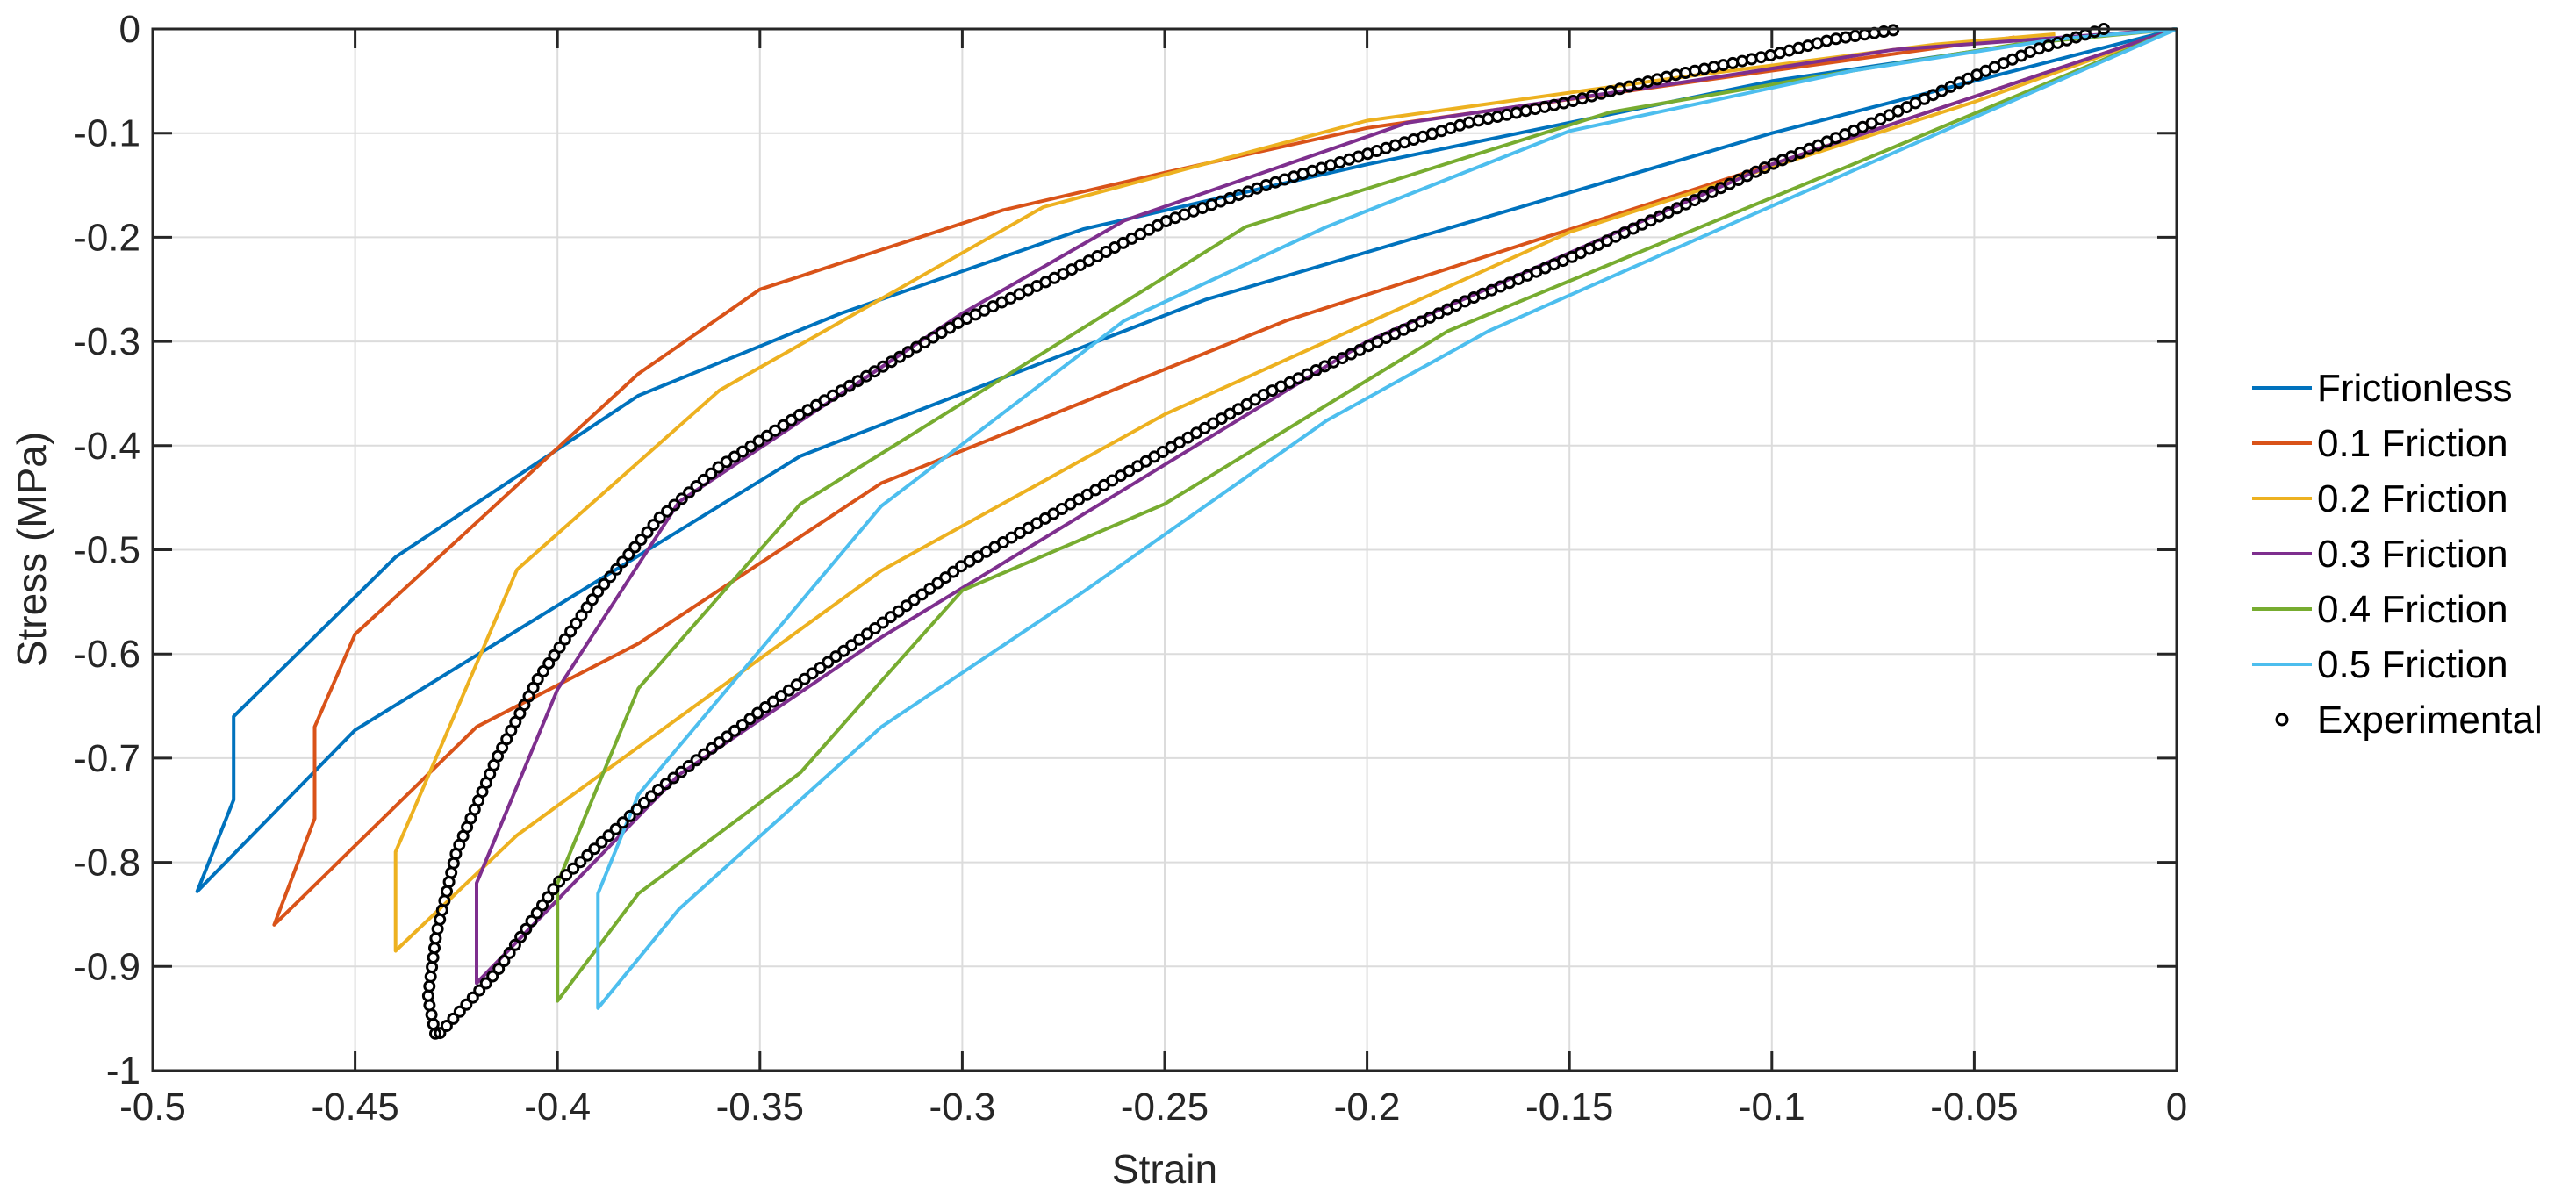  I want to click on y-tick-label: -0.8, so click(107, 863).